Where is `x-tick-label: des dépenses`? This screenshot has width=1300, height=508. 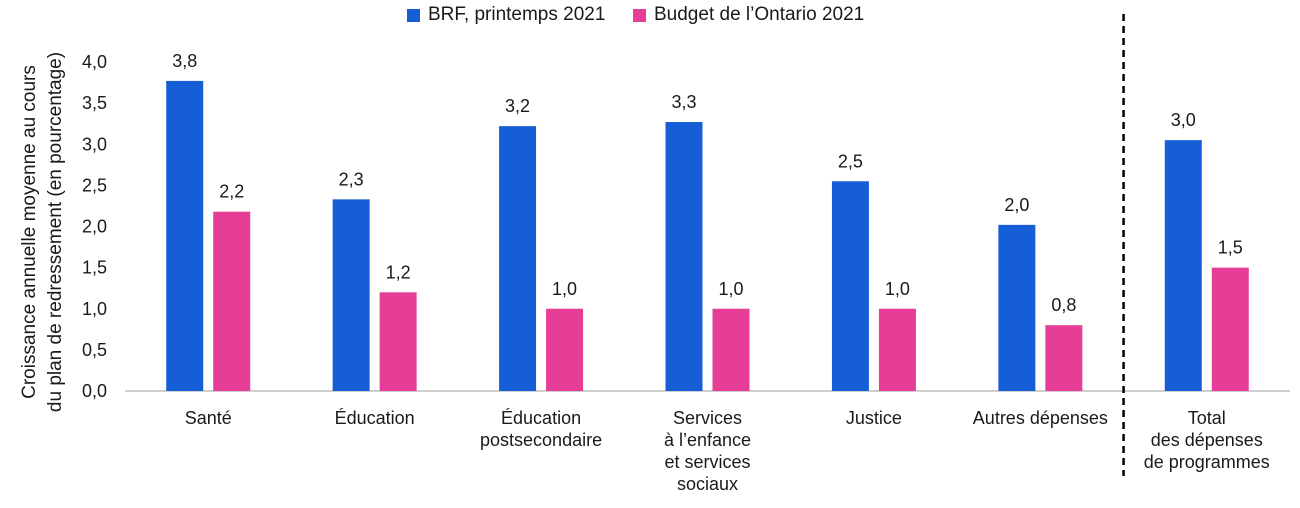
x-tick-label: des dépenses is located at coordinates (1207, 440).